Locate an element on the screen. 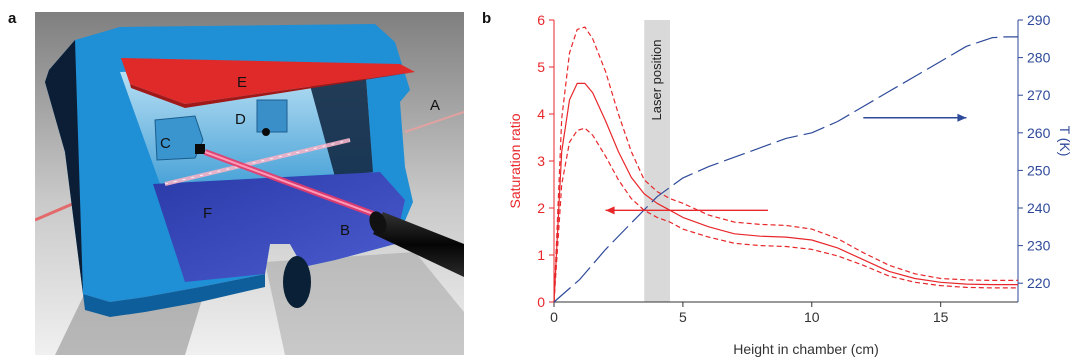  right-tick-label: 240 is located at coordinates (1039, 208).